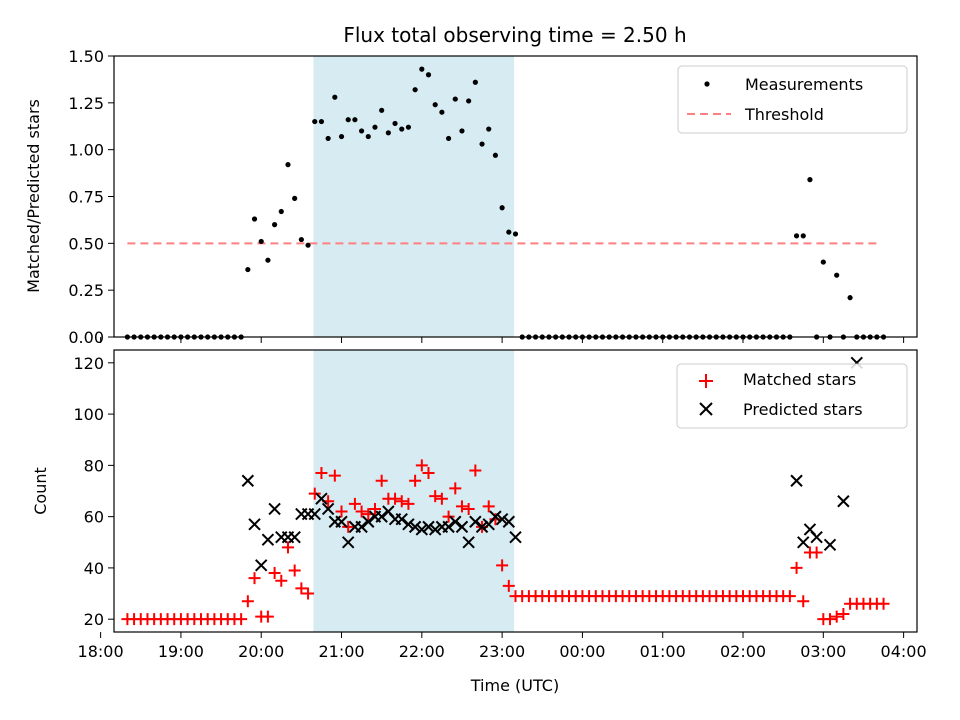  What do you see at coordinates (33, 196) in the screenshot?
I see `top-y-axis-label: Matched/Predicted stars` at bounding box center [33, 196].